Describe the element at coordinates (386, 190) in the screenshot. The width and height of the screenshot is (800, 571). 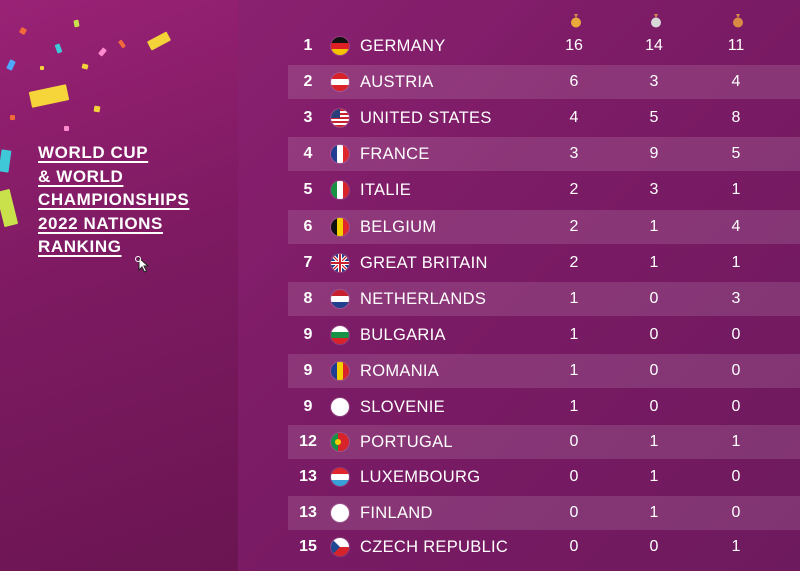
I see `country-cell: ITALIE` at that location.